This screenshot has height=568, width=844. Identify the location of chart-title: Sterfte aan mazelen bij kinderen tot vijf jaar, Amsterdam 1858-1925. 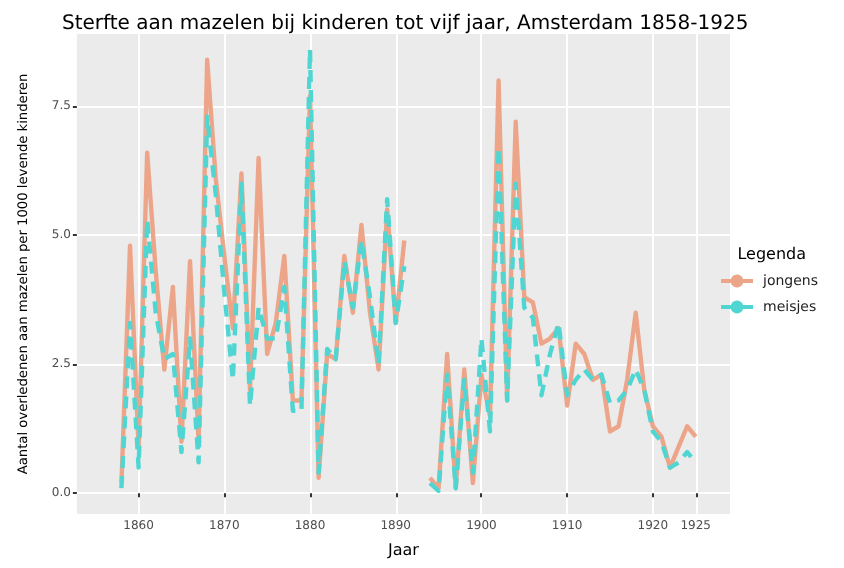
(405, 24).